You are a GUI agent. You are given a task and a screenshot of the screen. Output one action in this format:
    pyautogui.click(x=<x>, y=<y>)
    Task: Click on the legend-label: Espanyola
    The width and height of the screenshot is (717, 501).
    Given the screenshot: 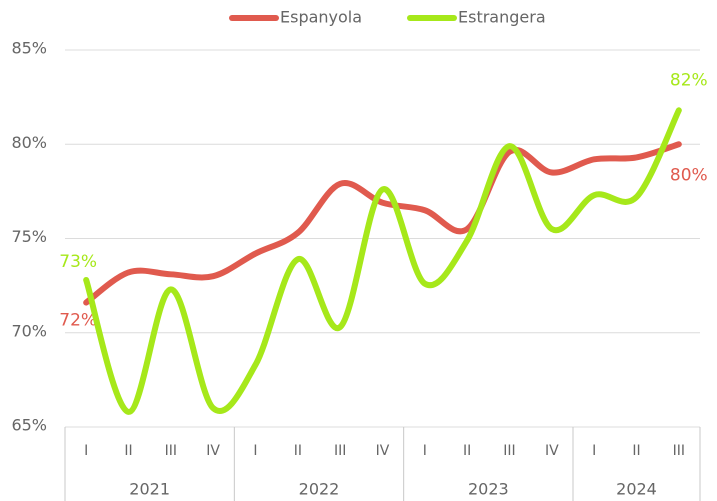 What is the action you would take?
    pyautogui.click(x=321, y=17)
    